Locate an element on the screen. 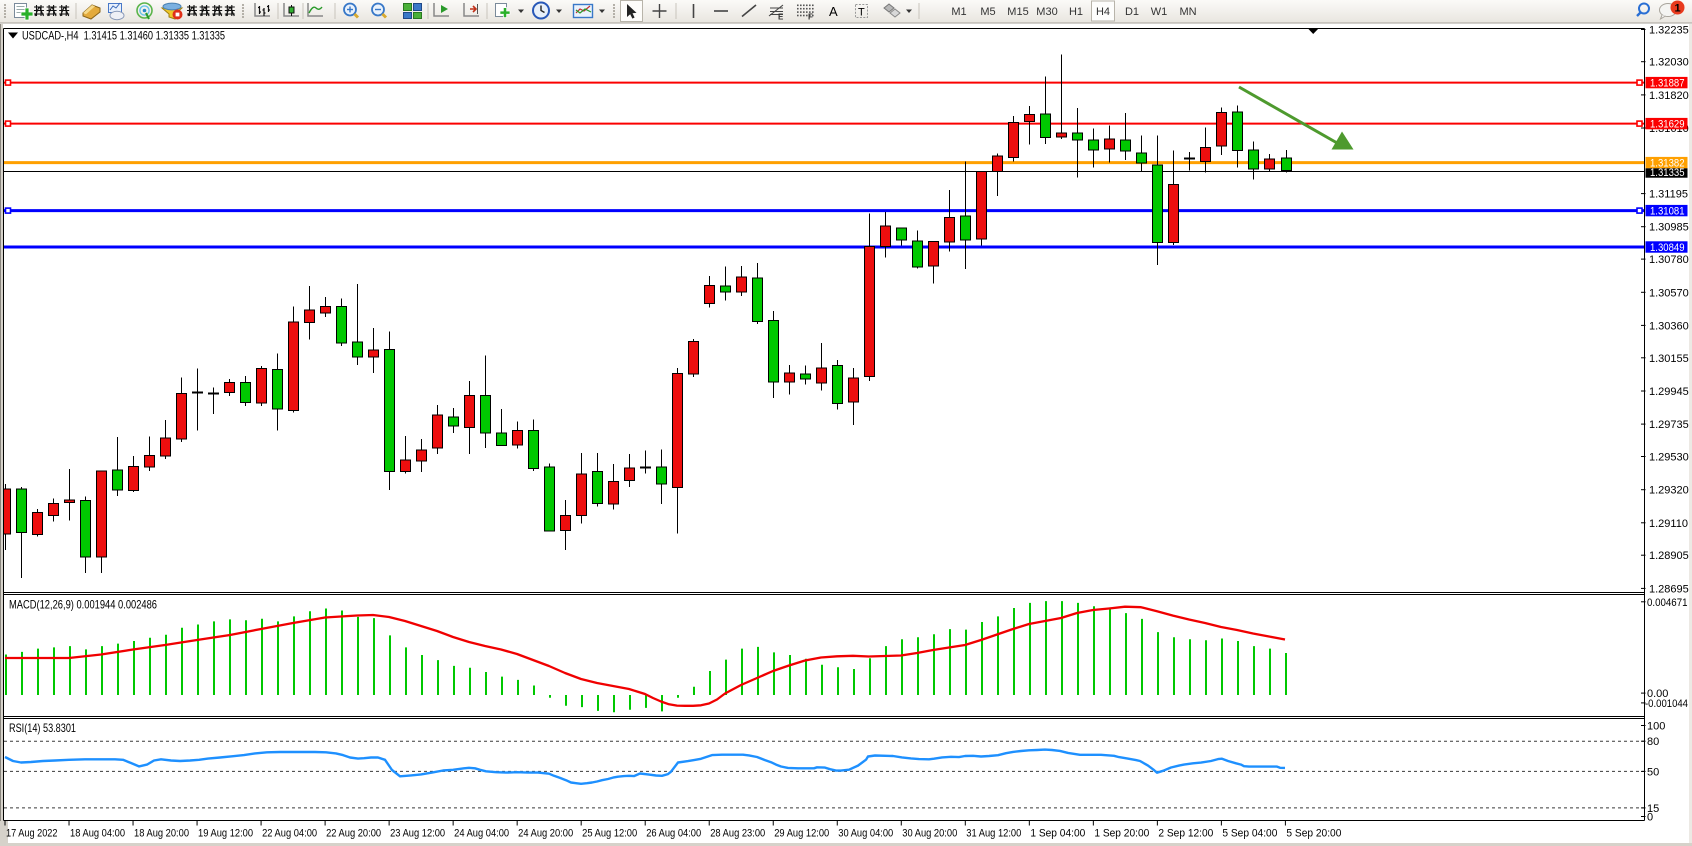 Image resolution: width=1692 pixels, height=846 pixels. svg-text: 24 Aug 20:00 is located at coordinates (545, 834).